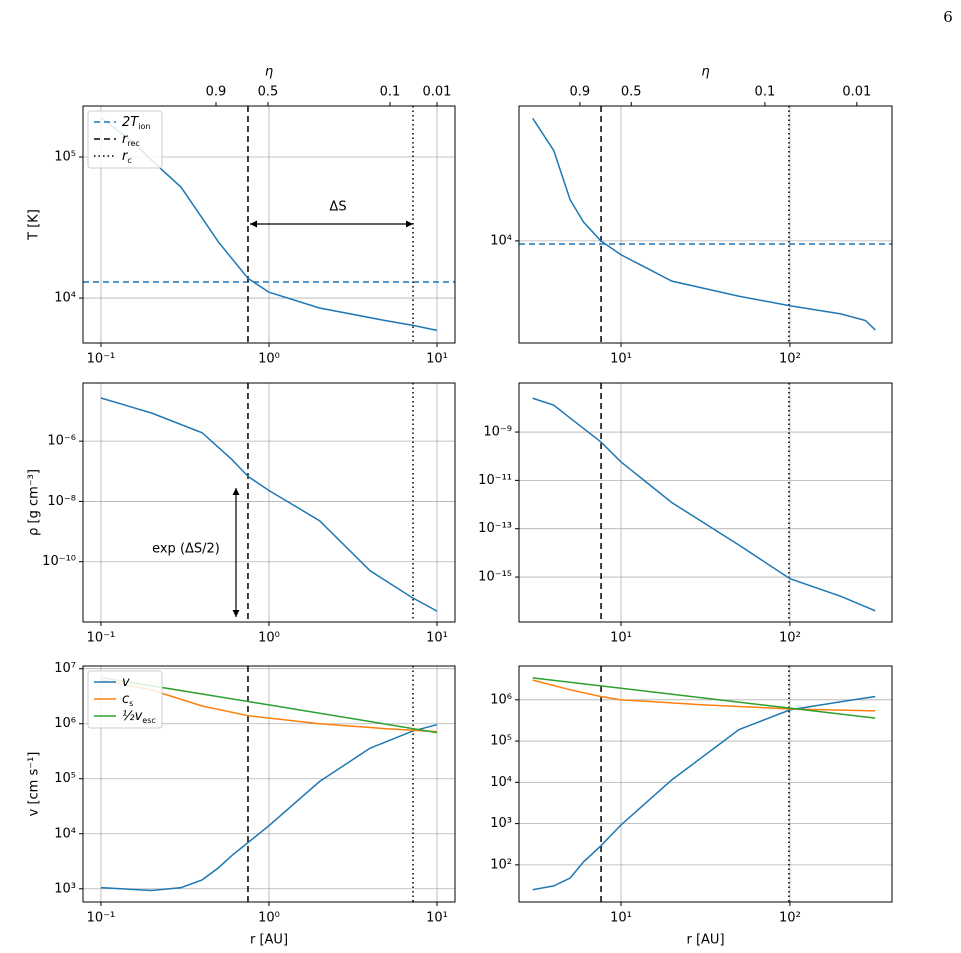  I want to click on panel: 10¹ 10² 10⁴ 0.9 0.5 0.1 0.01 η, so click(691, 216).